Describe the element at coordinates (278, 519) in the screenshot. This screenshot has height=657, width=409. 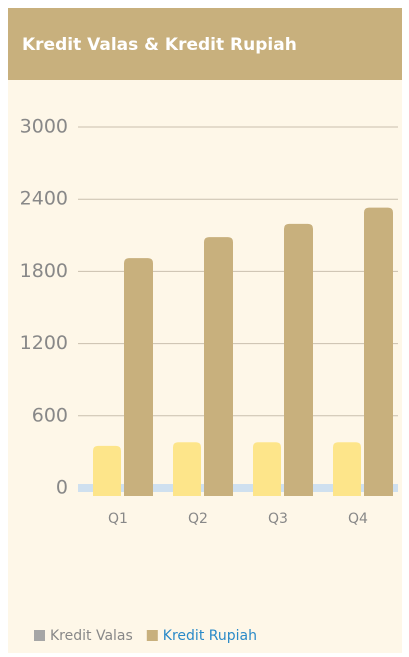
I see `x-tick-label: Q3` at that location.